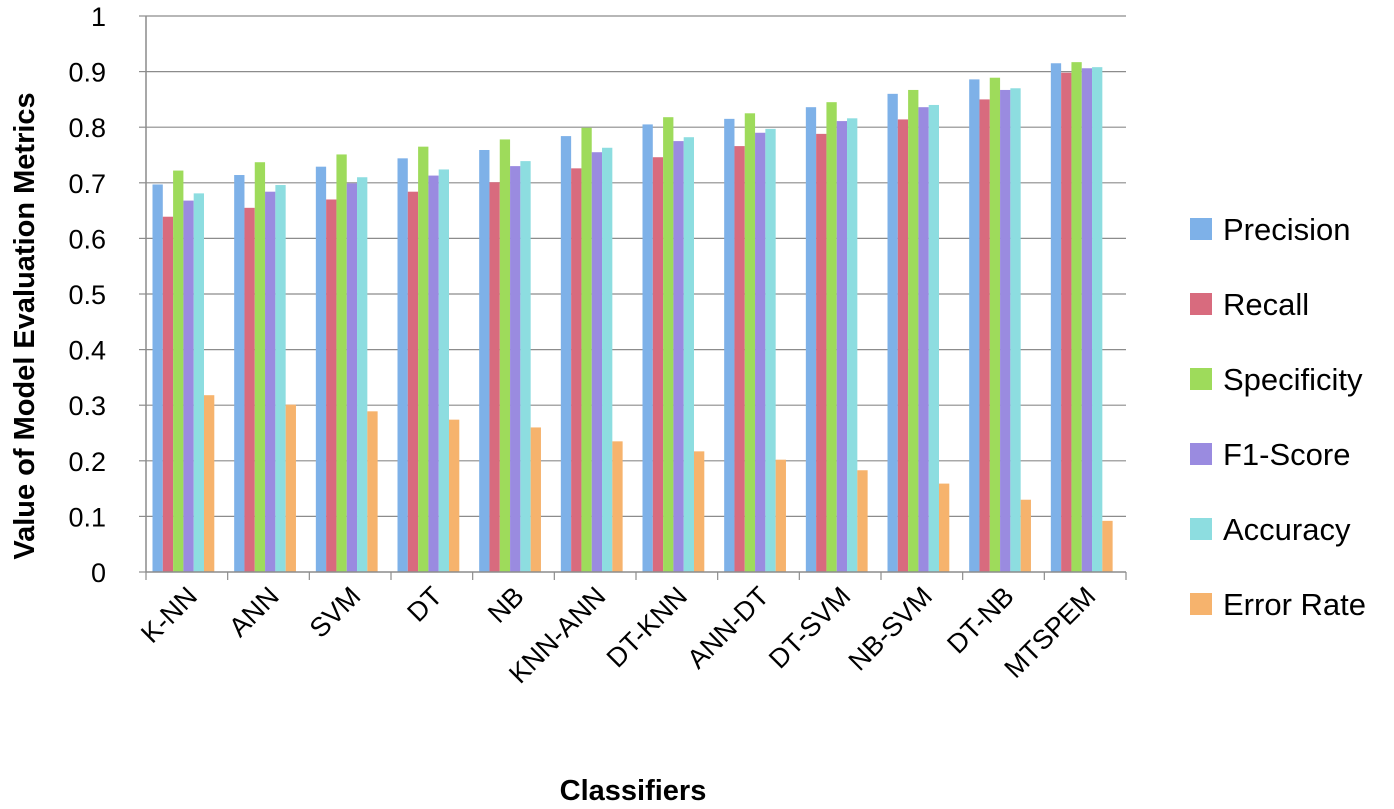 This screenshot has width=1394, height=809. What do you see at coordinates (87, 351) in the screenshot?
I see `y-tick-label: 0.4` at bounding box center [87, 351].